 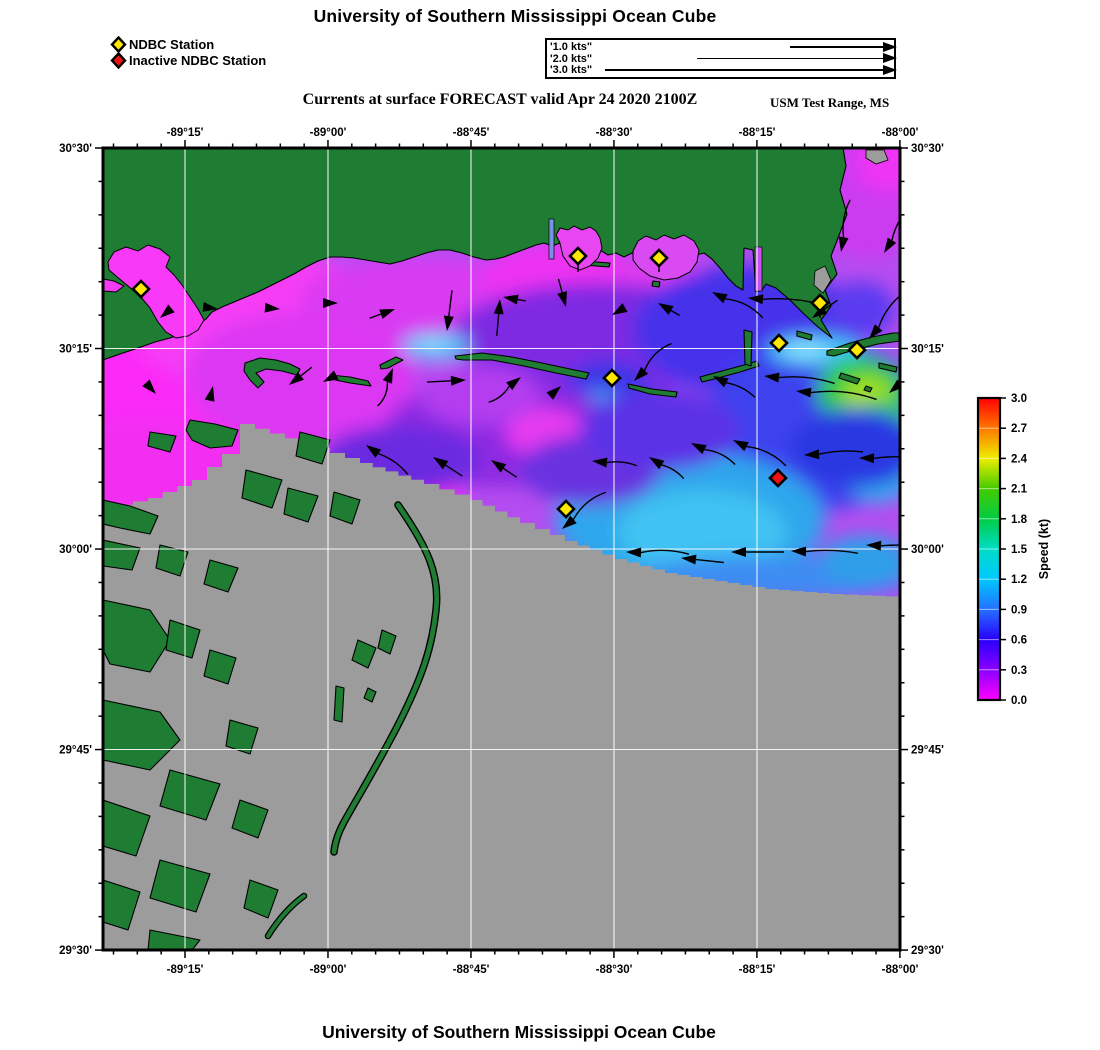 I want to click on lon-label-top: -88°45', so click(x=471, y=133).